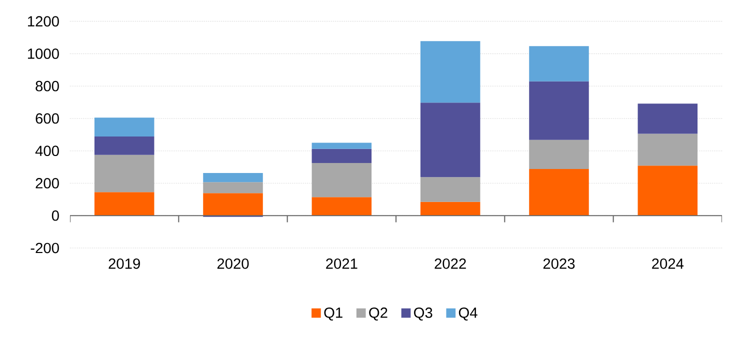  Describe the element at coordinates (55, 215) in the screenshot. I see `y-tick-label: 0` at that location.